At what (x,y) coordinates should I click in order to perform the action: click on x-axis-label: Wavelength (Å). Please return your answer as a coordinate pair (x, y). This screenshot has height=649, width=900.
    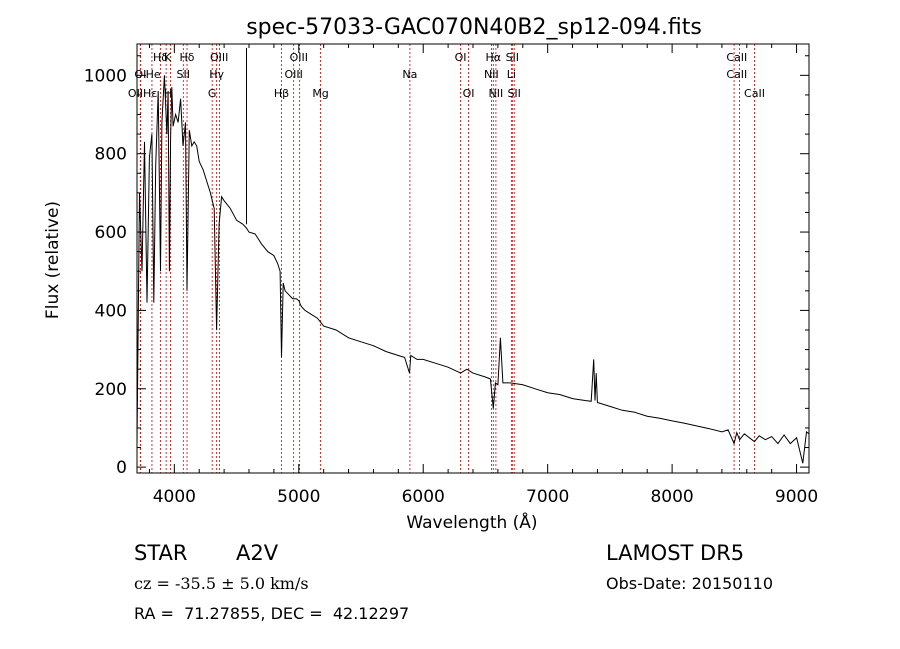
    Looking at the image, I should click on (471, 522).